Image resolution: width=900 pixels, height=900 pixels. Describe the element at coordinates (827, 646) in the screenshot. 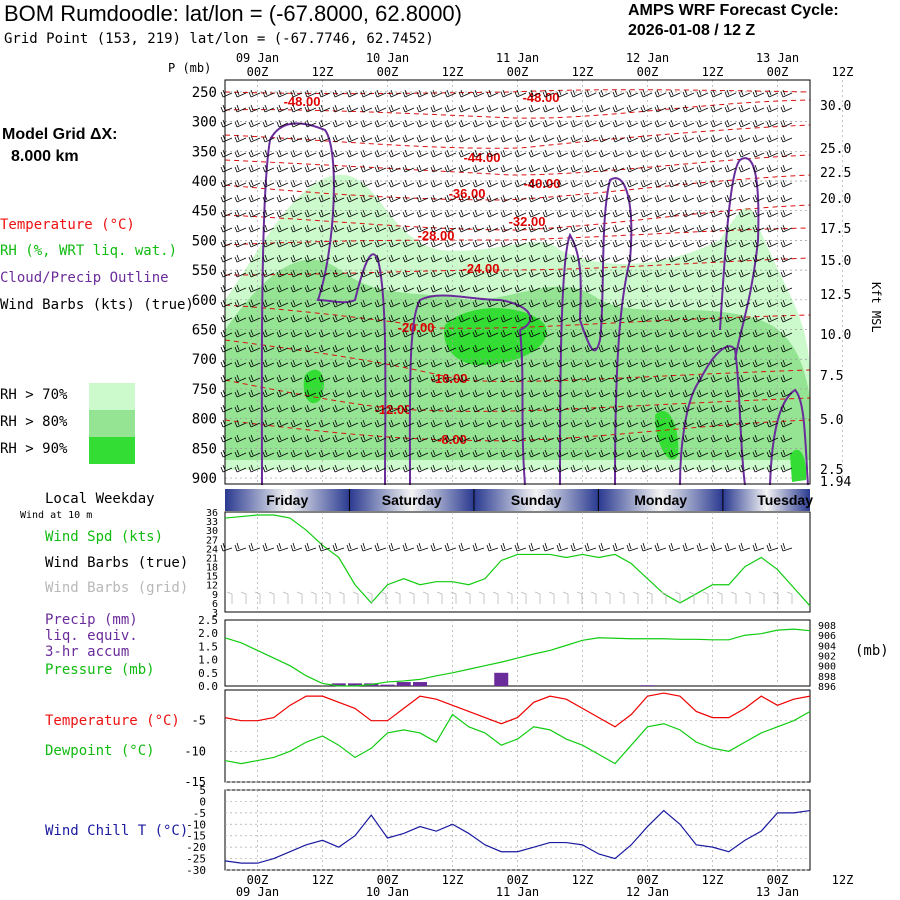

I see `pressure-tick: 904` at that location.